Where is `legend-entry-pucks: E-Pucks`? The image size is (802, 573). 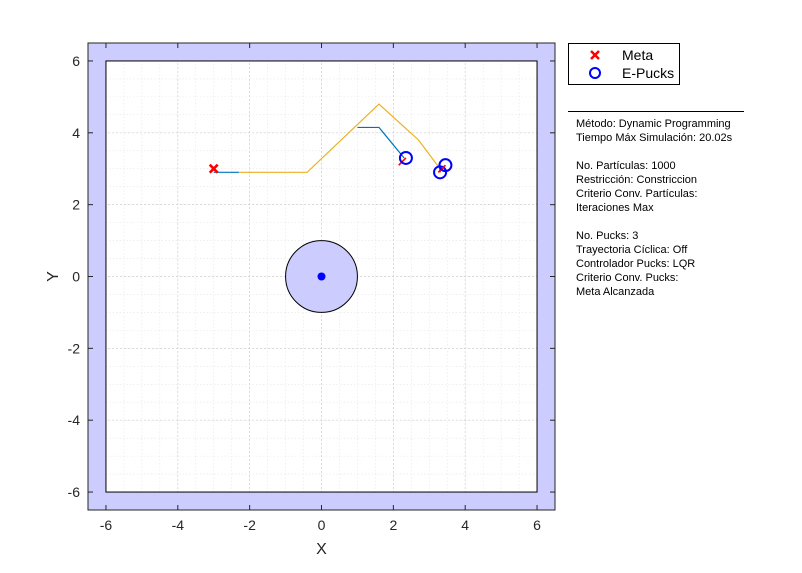 legend-entry-pucks: E-Pucks is located at coordinates (624, 73).